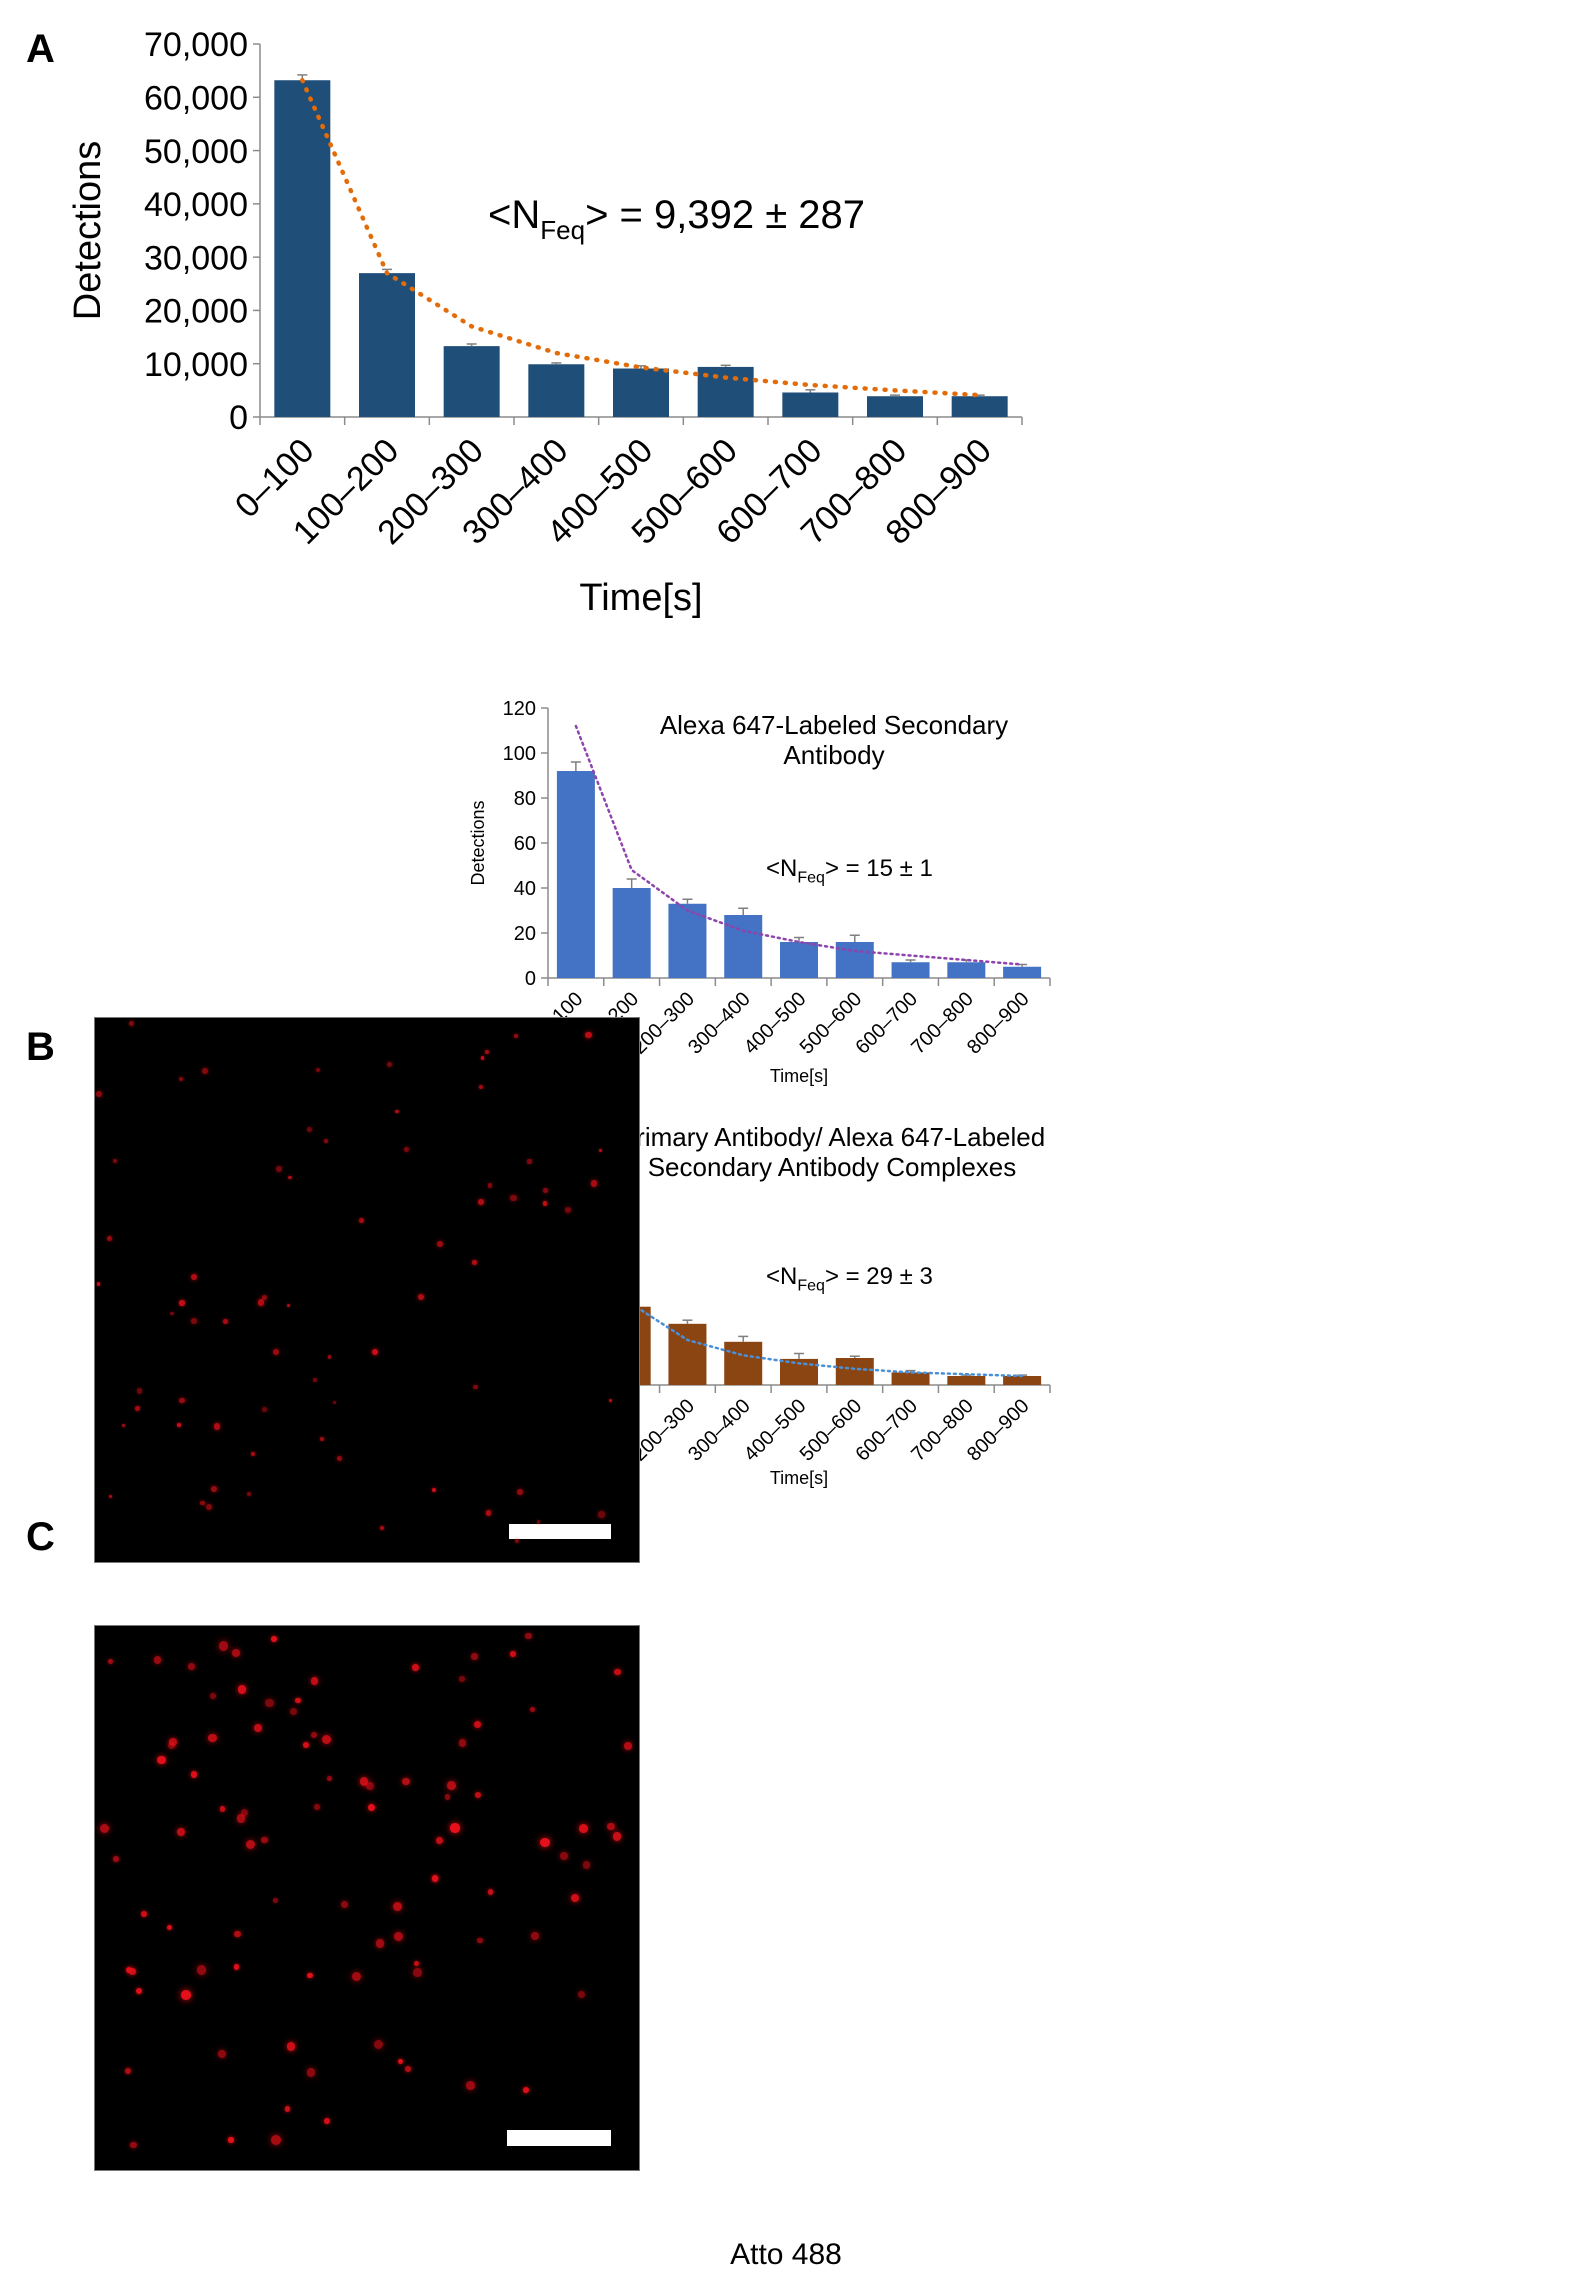 The width and height of the screenshot is (1572, 2296). I want to click on y-tick-label: 20,000, so click(196, 312).